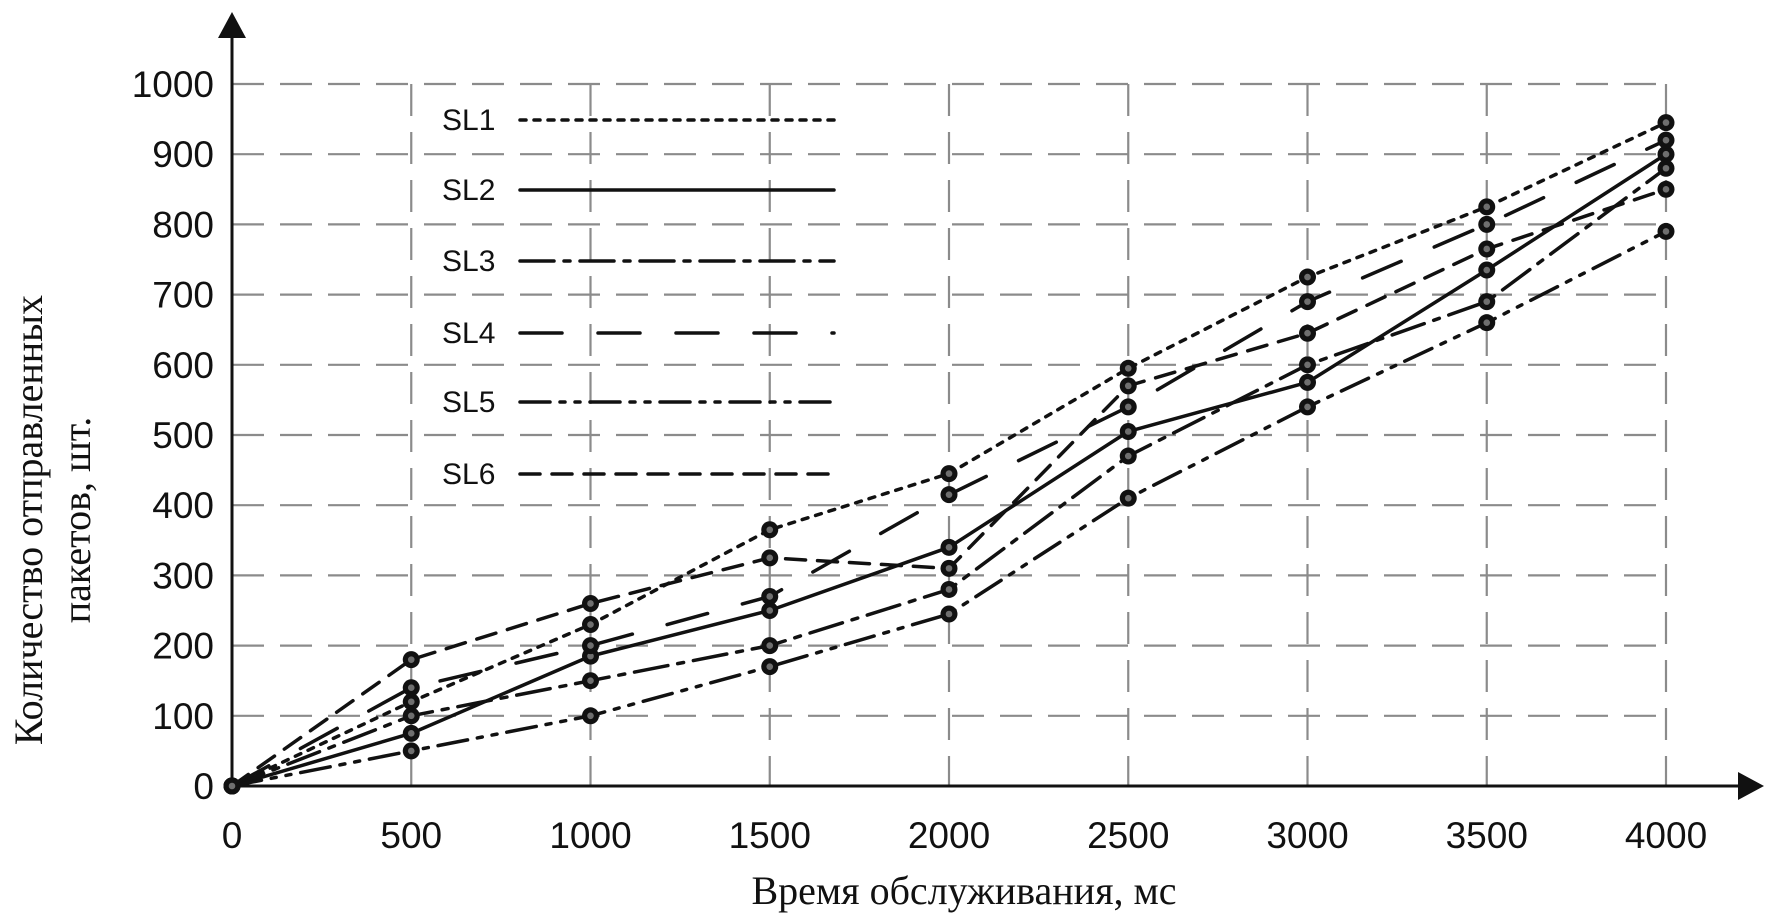 This screenshot has width=1770, height=924. Describe the element at coordinates (183, 365) in the screenshot. I see `y-tick-label: 600` at that location.